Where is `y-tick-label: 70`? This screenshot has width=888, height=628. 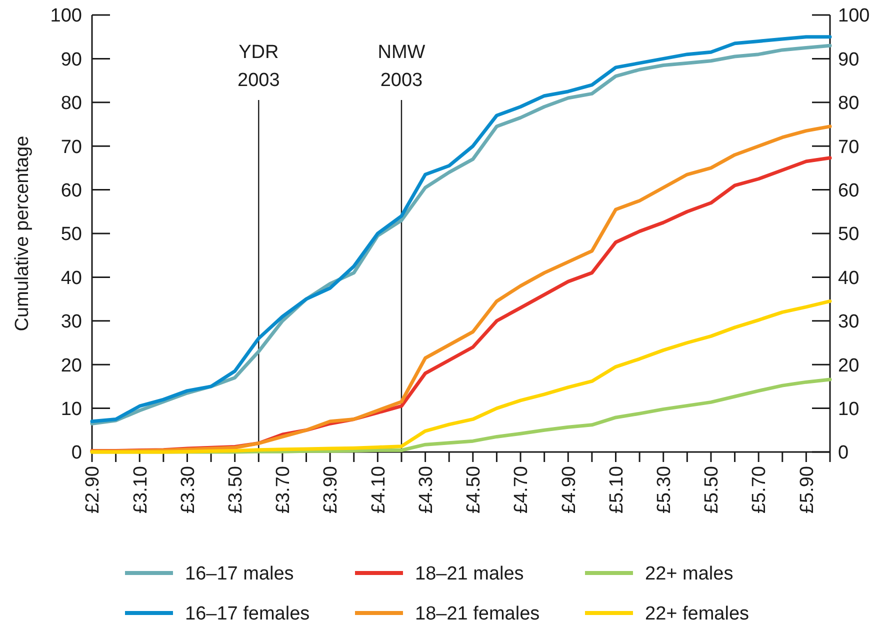 y-tick-label: 70 is located at coordinates (71, 147).